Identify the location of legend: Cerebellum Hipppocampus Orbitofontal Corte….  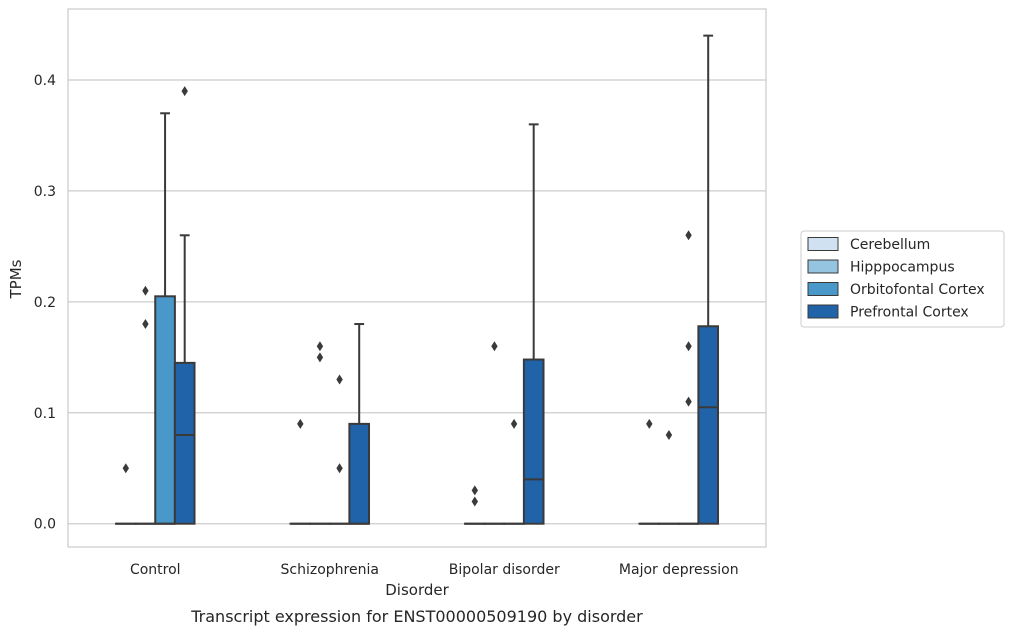
(902, 279).